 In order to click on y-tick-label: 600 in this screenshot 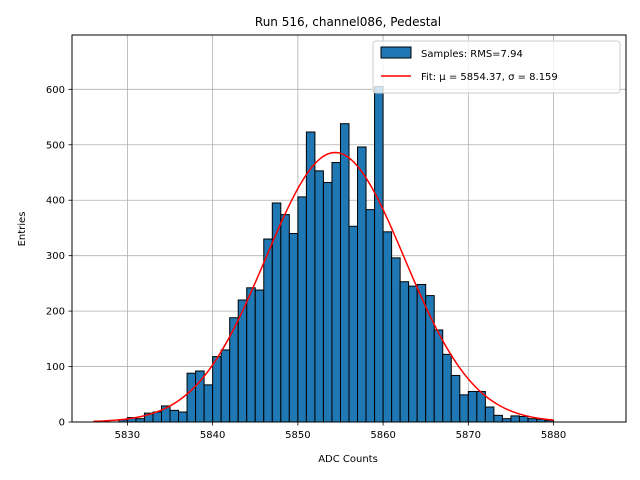, I will do `click(55, 90)`.